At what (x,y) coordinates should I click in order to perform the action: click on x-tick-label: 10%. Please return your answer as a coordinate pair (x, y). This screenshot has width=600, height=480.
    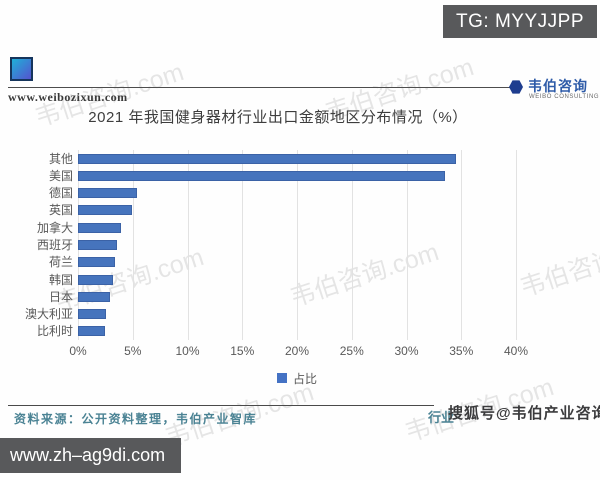
    Looking at the image, I should click on (187, 351).